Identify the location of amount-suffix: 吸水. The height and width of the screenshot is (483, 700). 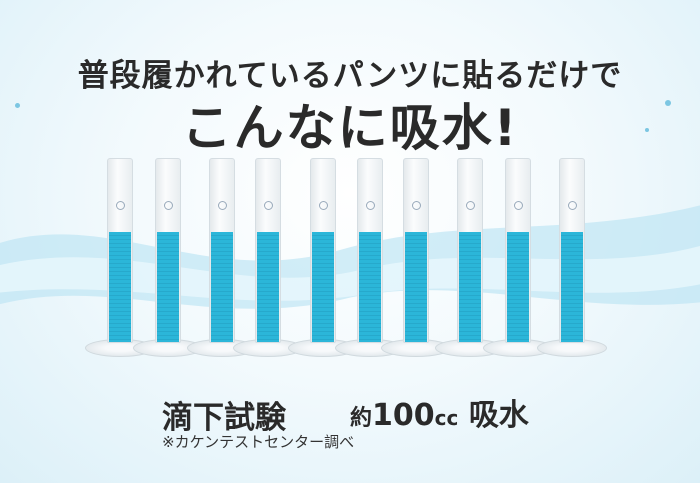
(498, 415).